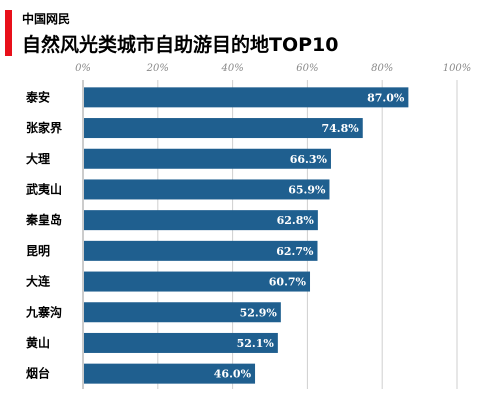  What do you see at coordinates (157, 68) in the screenshot?
I see `tick-label: 20%` at bounding box center [157, 68].